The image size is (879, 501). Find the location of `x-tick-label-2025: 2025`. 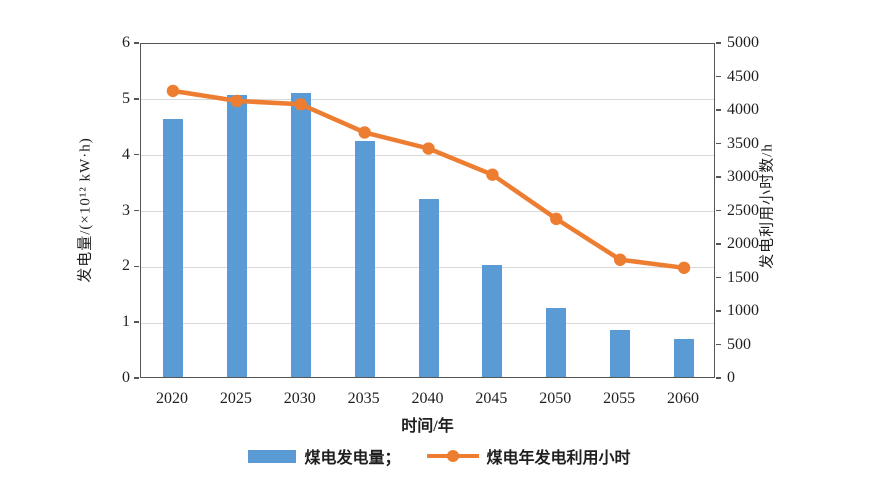

x-tick-label-2025: 2025 is located at coordinates (235, 398).